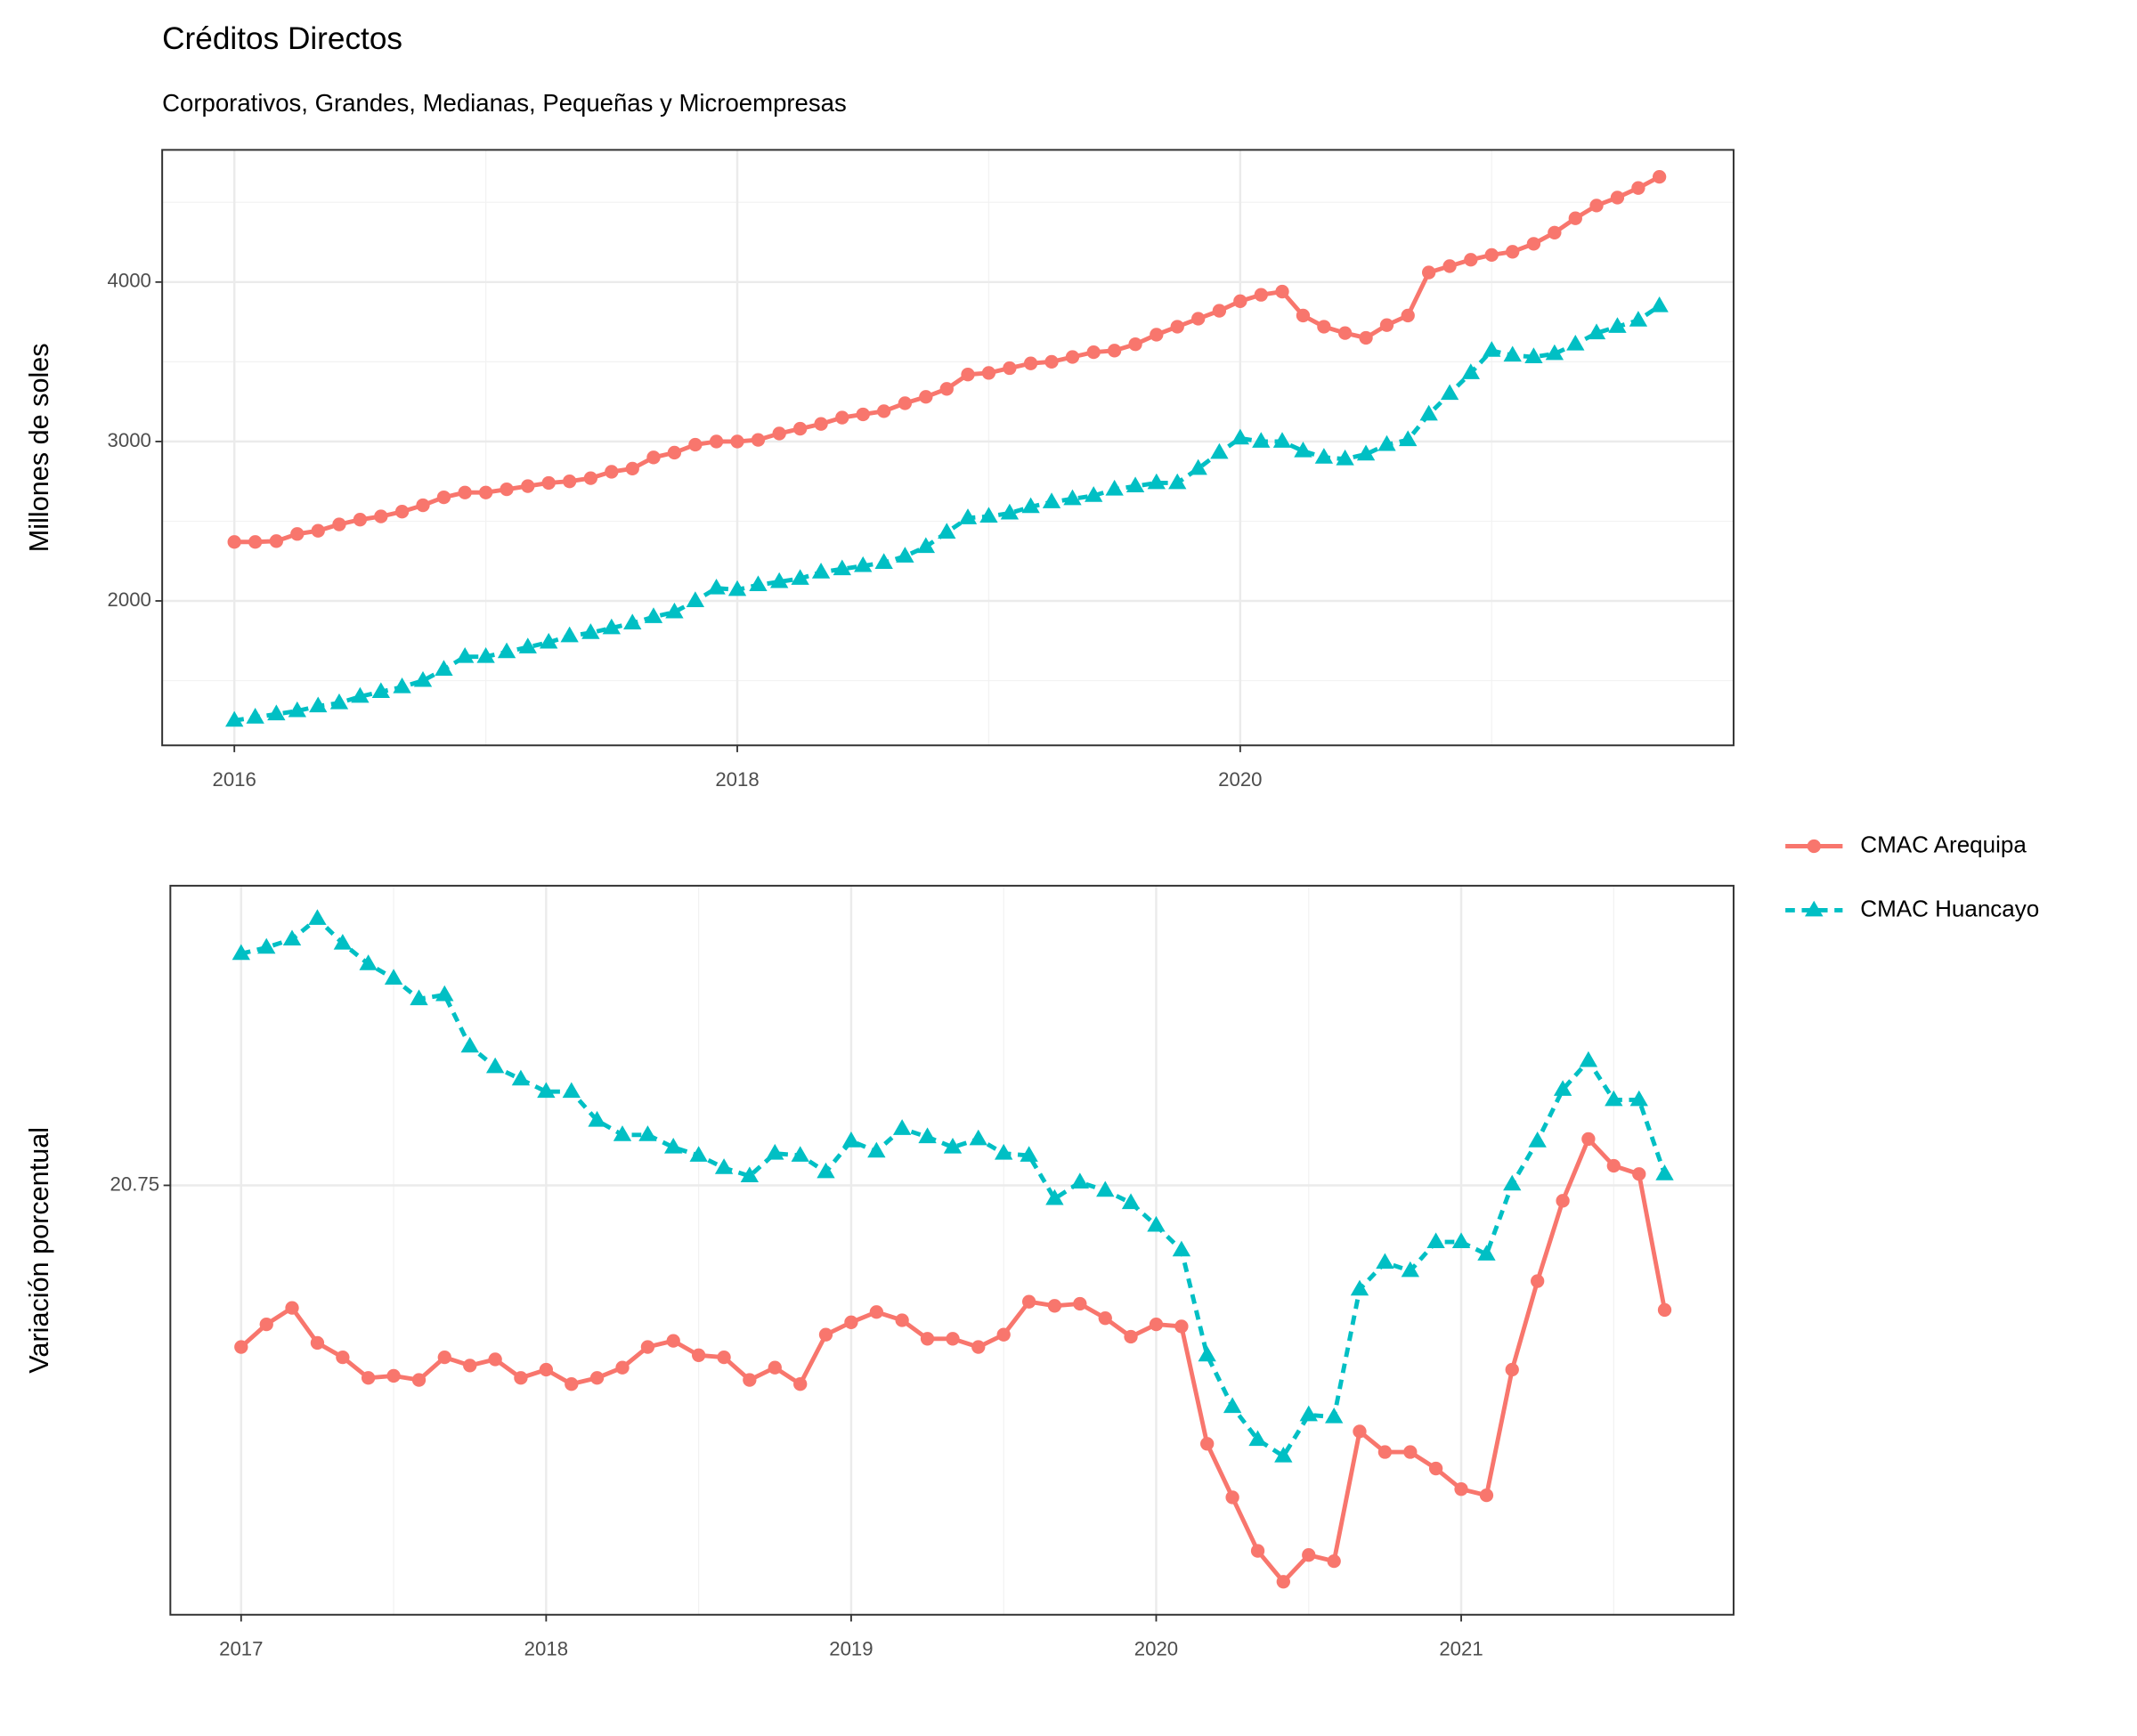  What do you see at coordinates (135, 1183) in the screenshot?
I see `y-tick-label: 20.75` at bounding box center [135, 1183].